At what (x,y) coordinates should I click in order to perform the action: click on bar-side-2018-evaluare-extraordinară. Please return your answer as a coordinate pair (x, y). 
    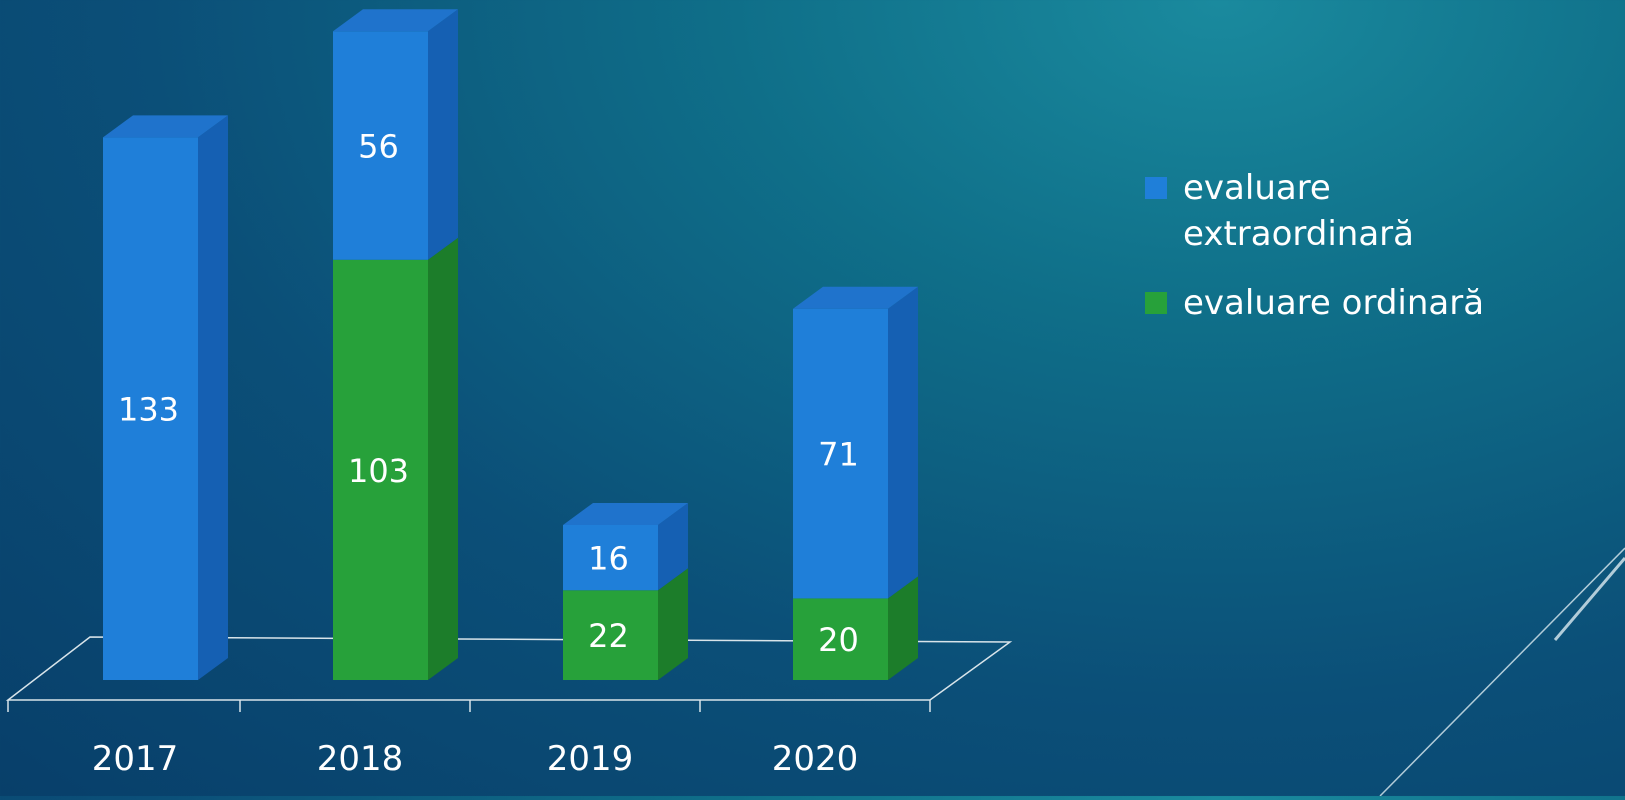
    Looking at the image, I should click on (443, 134).